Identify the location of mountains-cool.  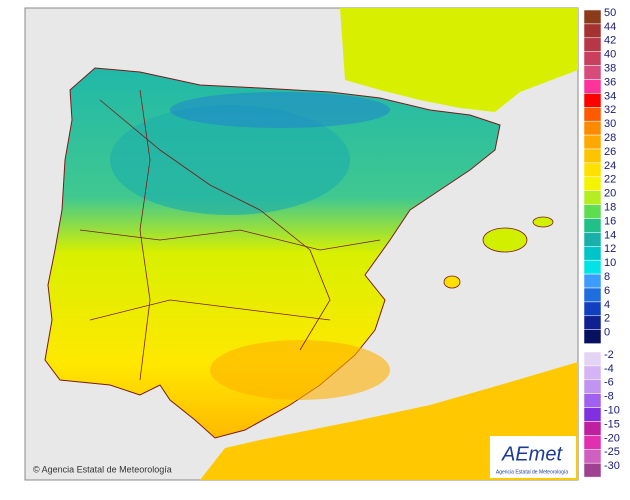
(280, 110).